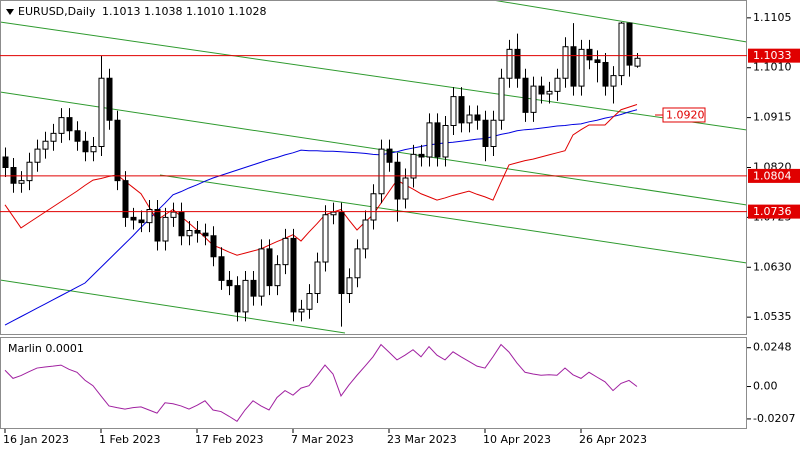 This screenshot has width=804, height=451. Describe the element at coordinates (772, 17) in the screenshot. I see `y-tick-label: 1.1105` at that location.